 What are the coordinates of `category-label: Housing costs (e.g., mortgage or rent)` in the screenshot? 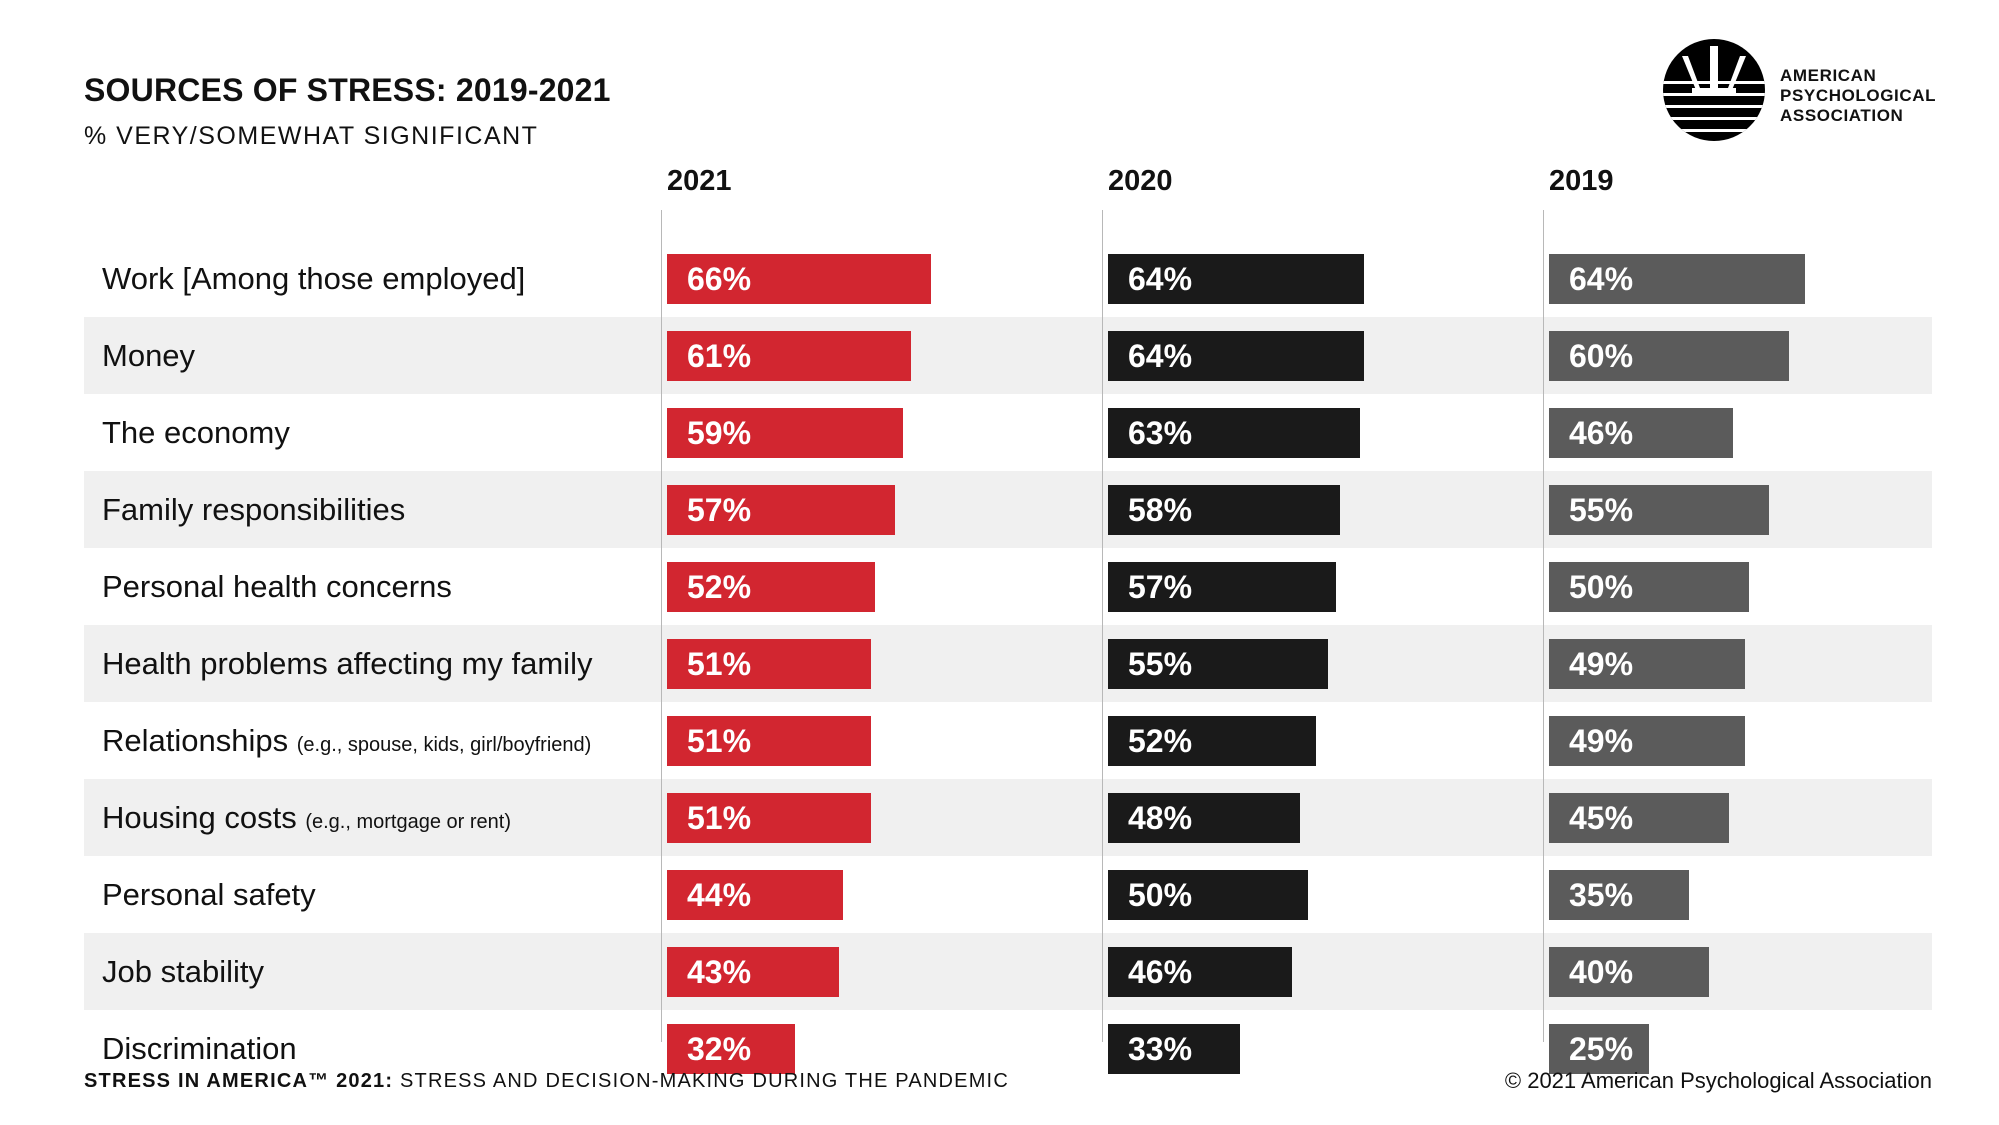 It's located at (306, 817).